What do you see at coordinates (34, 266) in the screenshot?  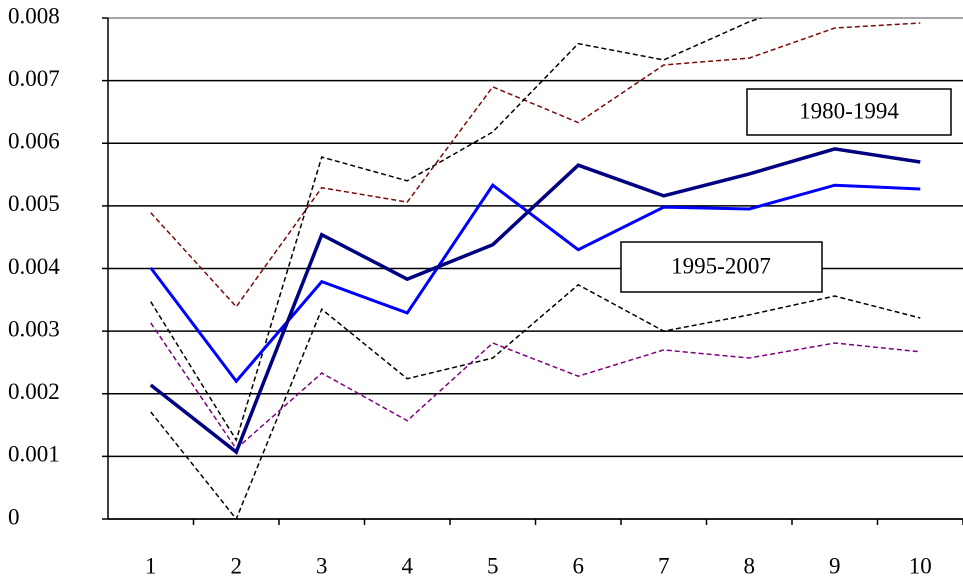 I see `y-tick-label: 0.004` at bounding box center [34, 266].